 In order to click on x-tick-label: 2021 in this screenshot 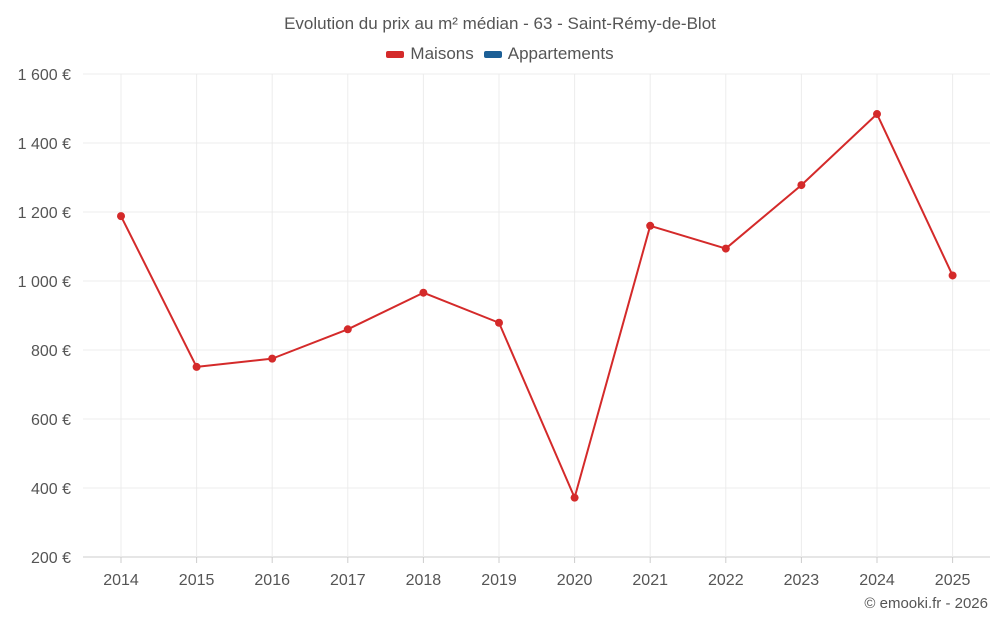, I will do `click(650, 580)`.